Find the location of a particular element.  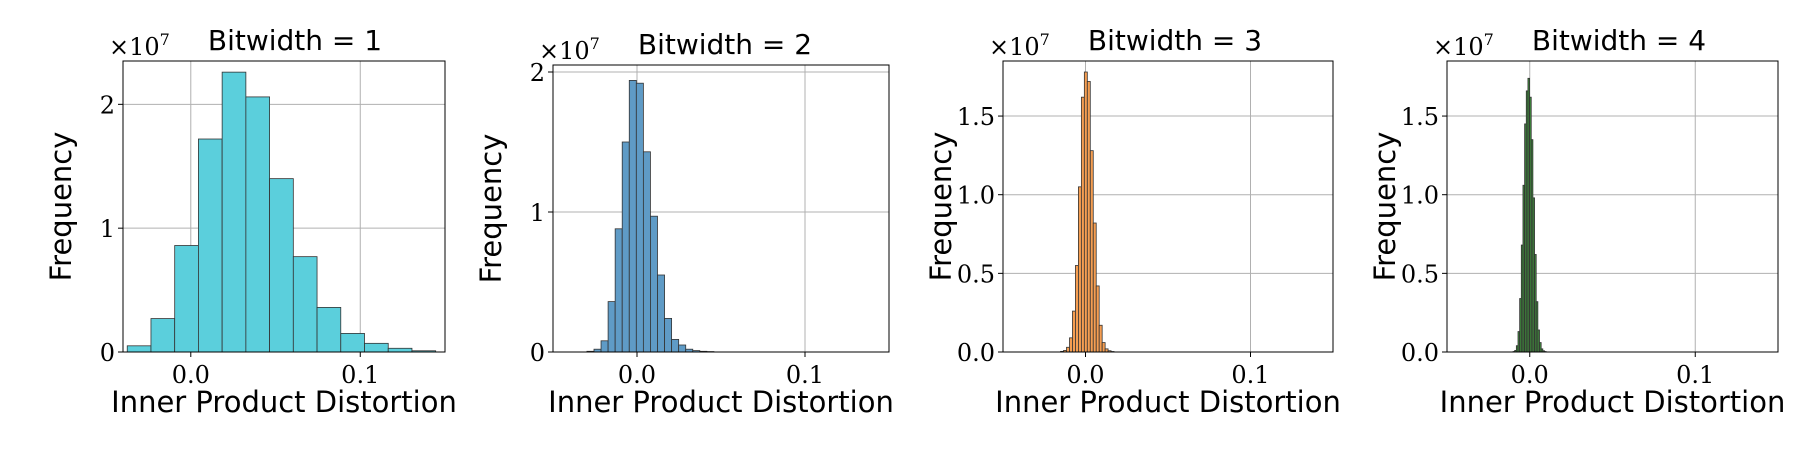

chart-title: Bitwidth = 4 is located at coordinates (1619, 40).